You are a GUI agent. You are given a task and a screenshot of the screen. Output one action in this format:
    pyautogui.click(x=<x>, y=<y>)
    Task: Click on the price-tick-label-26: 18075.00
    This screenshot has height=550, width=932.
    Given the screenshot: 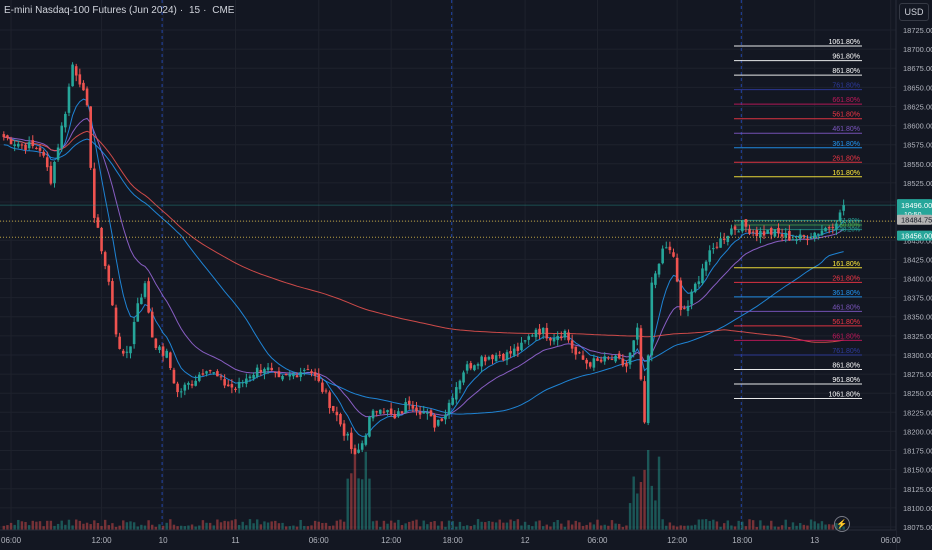 What is the action you would take?
    pyautogui.click(x=917, y=527)
    